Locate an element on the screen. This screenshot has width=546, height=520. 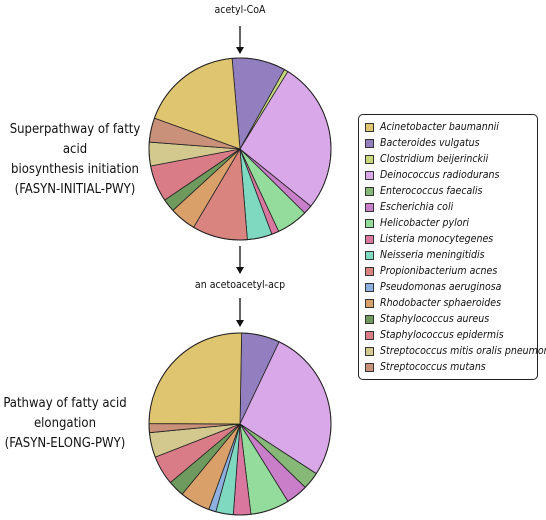
legend-item: Bacteroides vulgatus is located at coordinates (451, 143).